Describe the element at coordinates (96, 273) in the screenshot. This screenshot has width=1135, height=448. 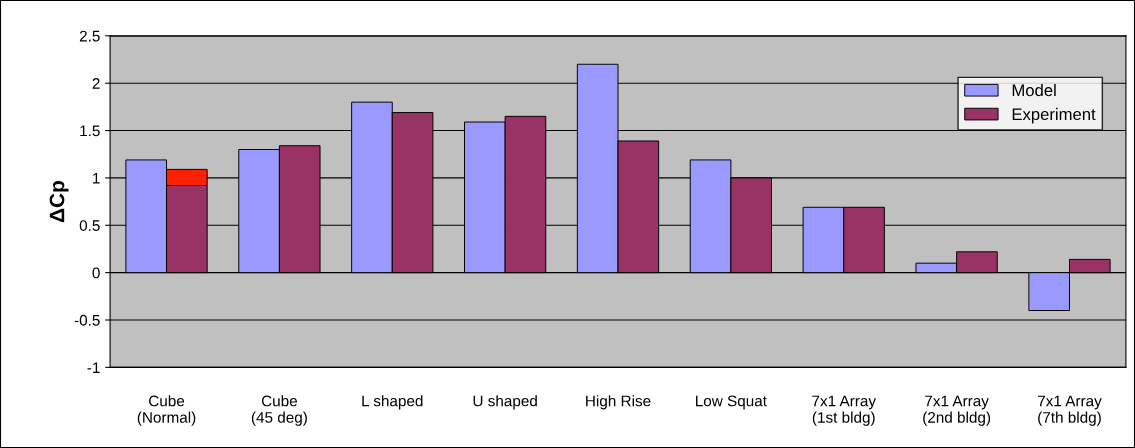
I see `y-tick-label: 0` at that location.